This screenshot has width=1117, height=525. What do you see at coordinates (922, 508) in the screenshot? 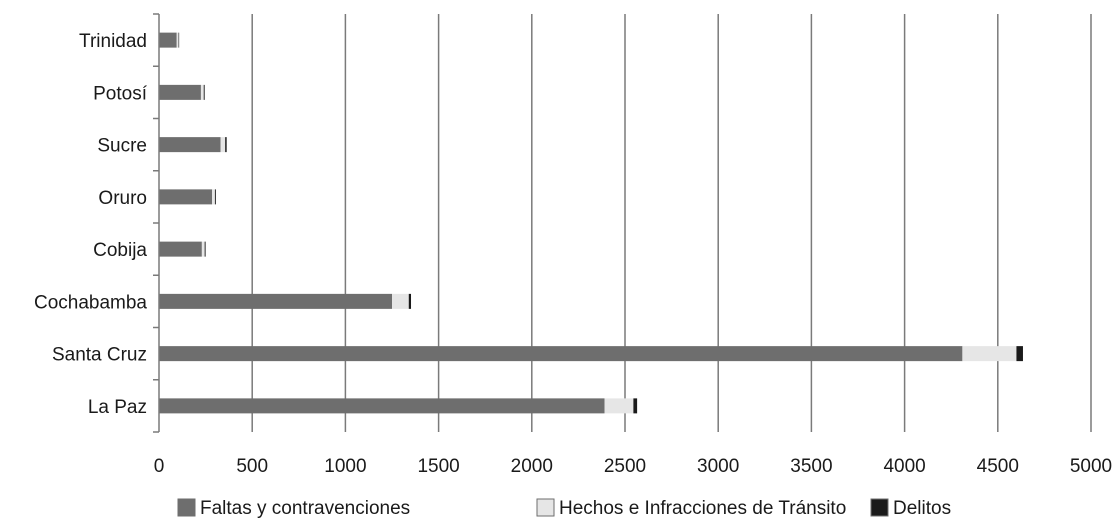
I see `legend-label: Delitos` at bounding box center [922, 508].